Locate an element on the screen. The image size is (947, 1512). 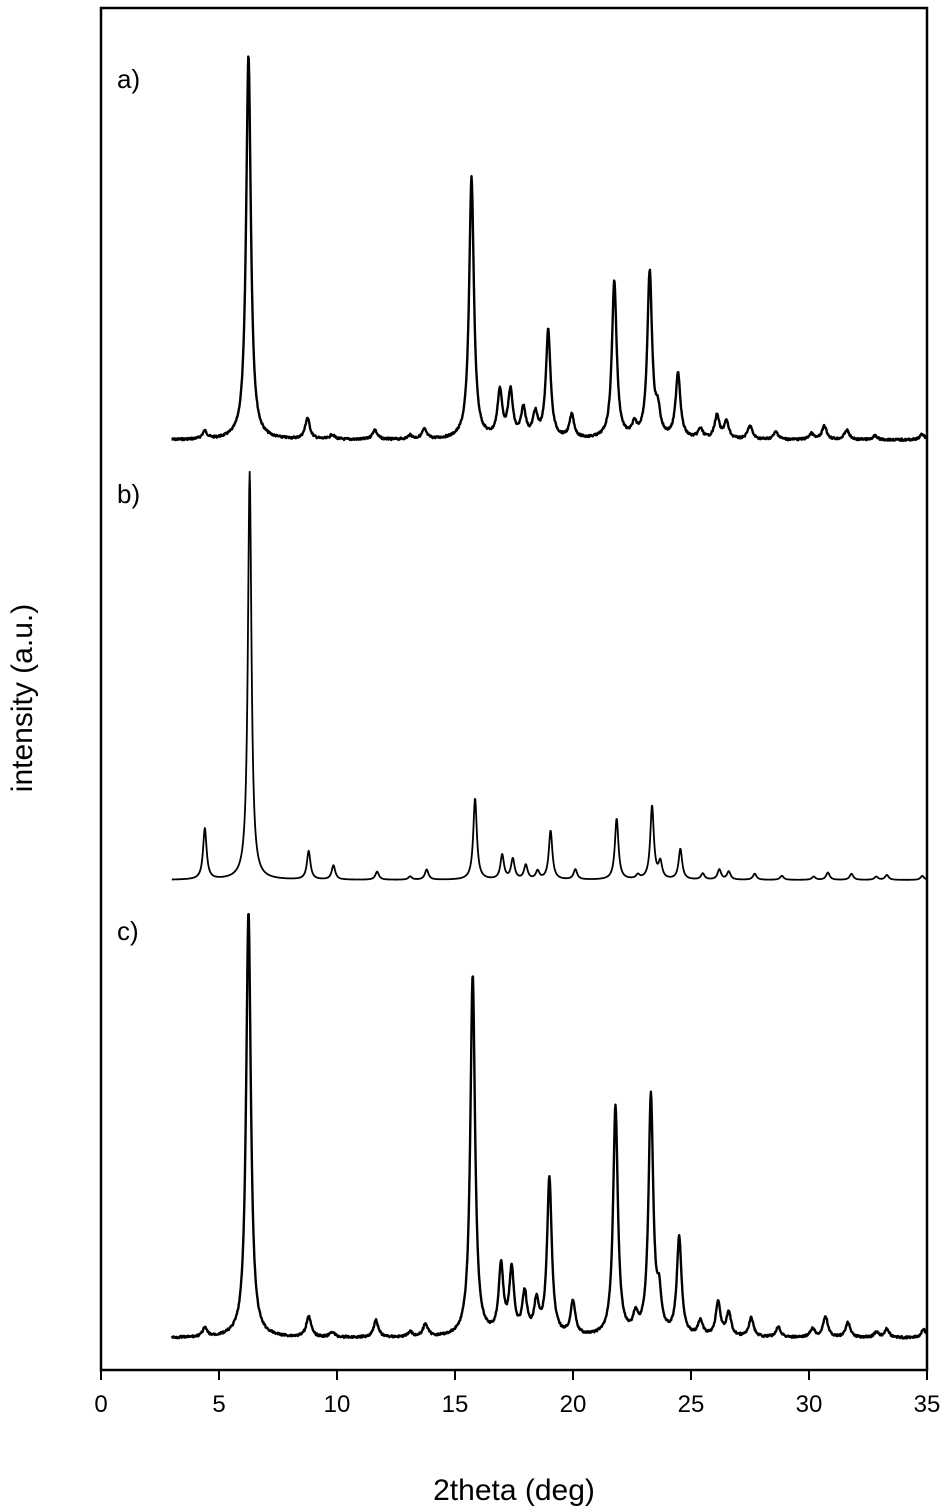
x-axis-title: 2theta (deg) is located at coordinates (514, 1490).